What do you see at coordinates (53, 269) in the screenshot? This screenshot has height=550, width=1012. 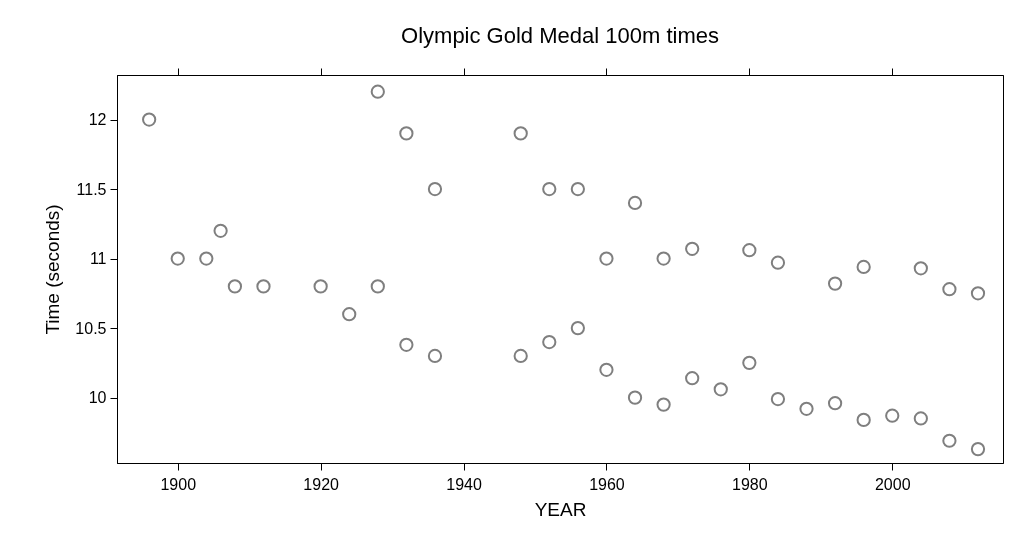 I see `y-axis-title: Time (seconds)` at bounding box center [53, 269].